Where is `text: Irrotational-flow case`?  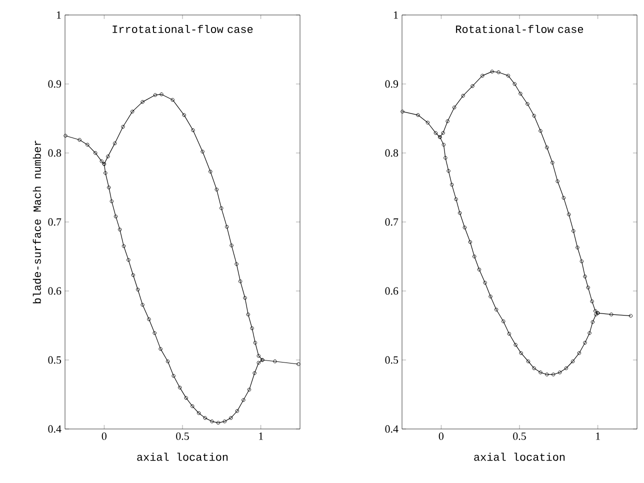
text: Irrotational-flow case is located at coordinates (182, 28).